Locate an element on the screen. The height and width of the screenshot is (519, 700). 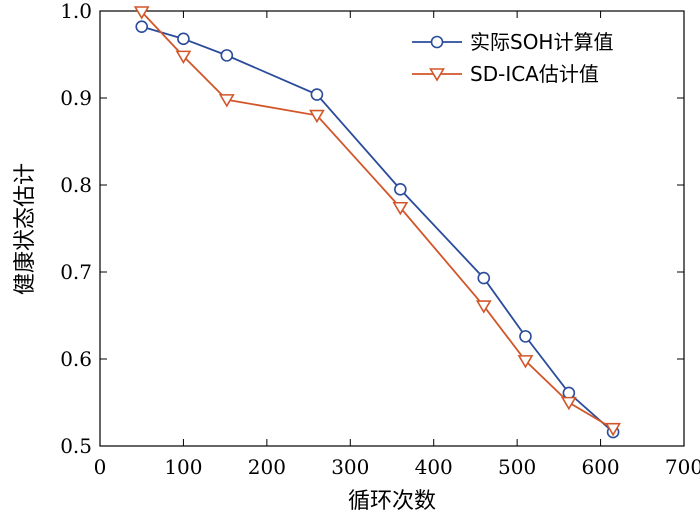
x-axis-title: 循环次数 is located at coordinates (392, 501).